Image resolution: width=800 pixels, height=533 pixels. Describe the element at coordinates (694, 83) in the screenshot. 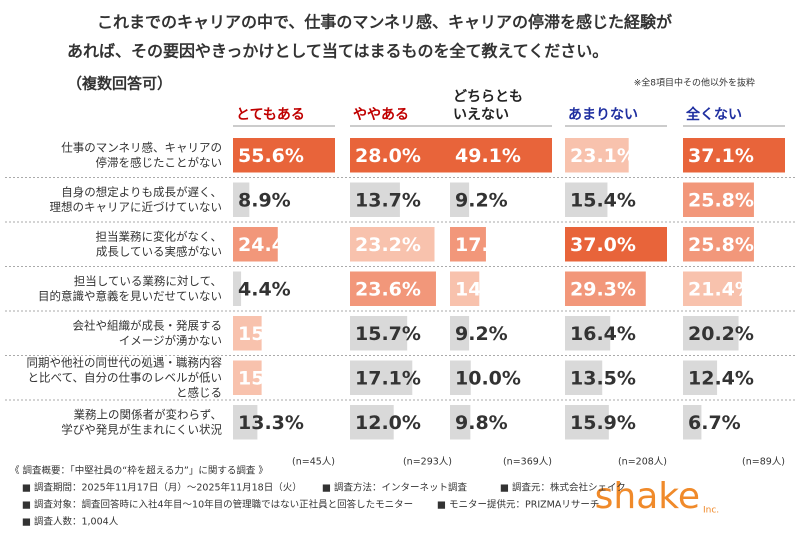

I see `note: ※全8項目中その他以外を抜粋` at that location.